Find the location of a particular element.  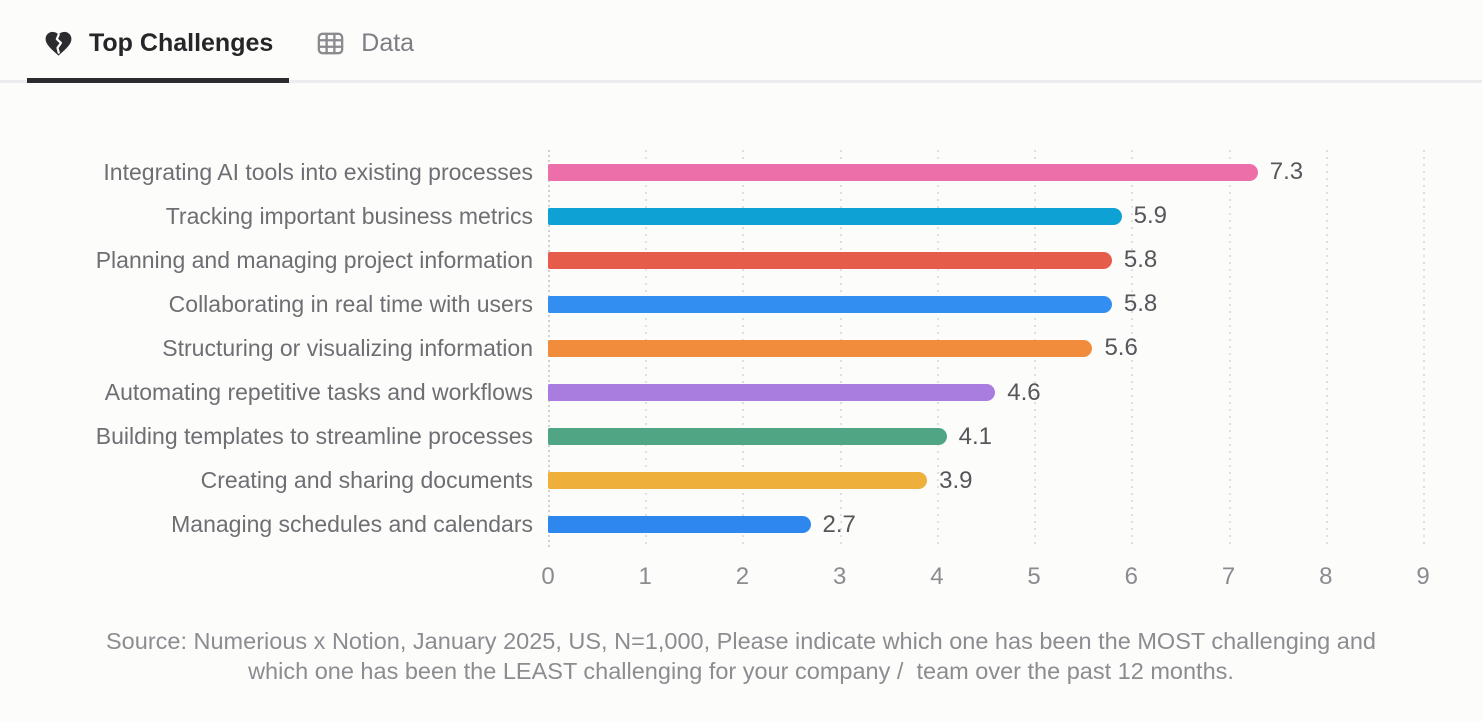

chart-row: Collaborating in real time with users 5.8 is located at coordinates (741, 304).